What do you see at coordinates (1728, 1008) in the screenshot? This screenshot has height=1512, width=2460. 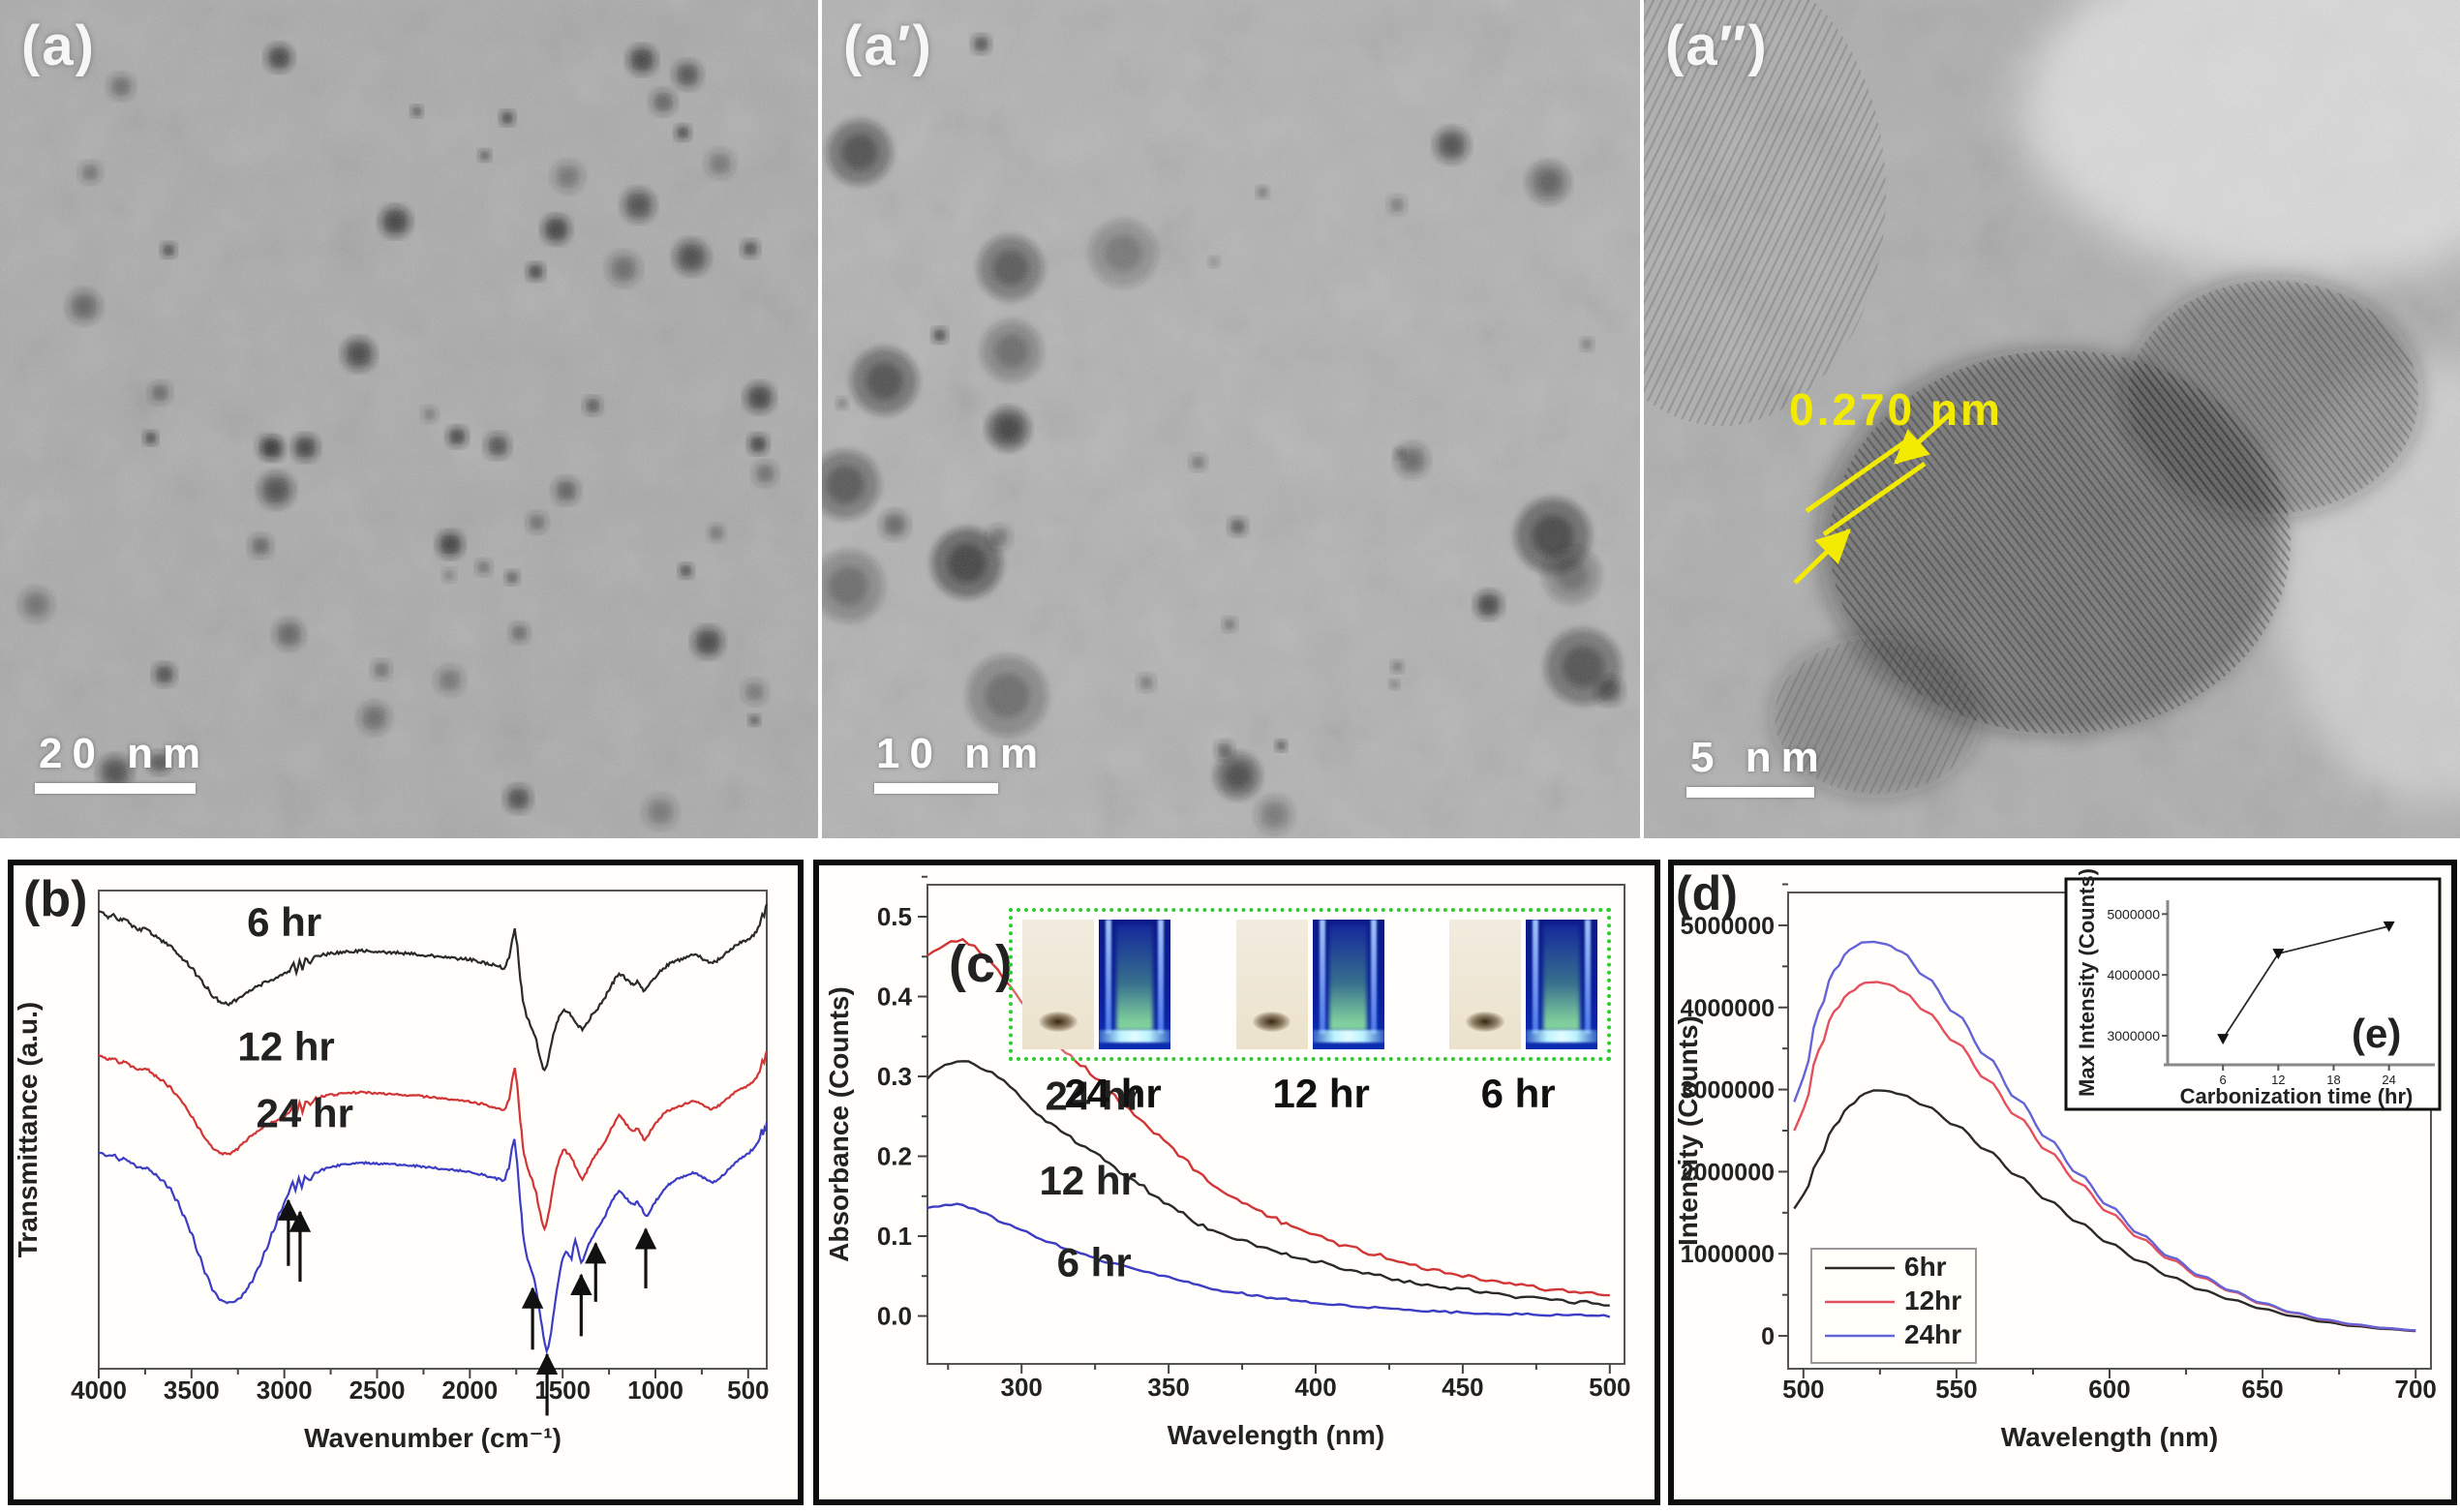 I see `y-tick-label: 4000000` at bounding box center [1728, 1008].